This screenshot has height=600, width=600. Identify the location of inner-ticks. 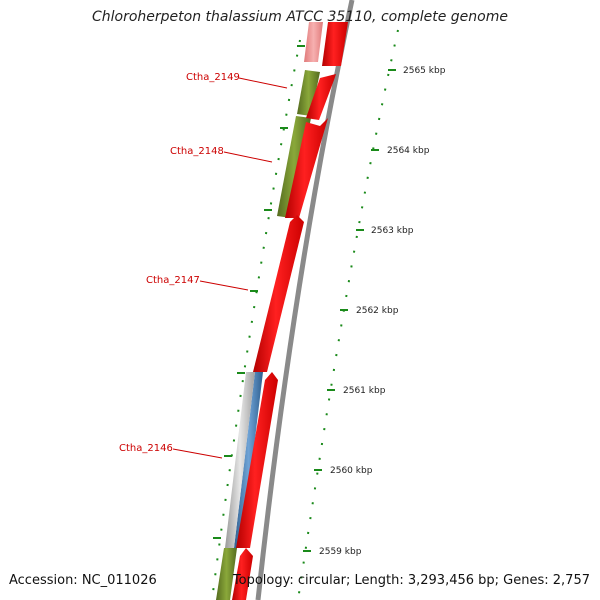
(259, 292).